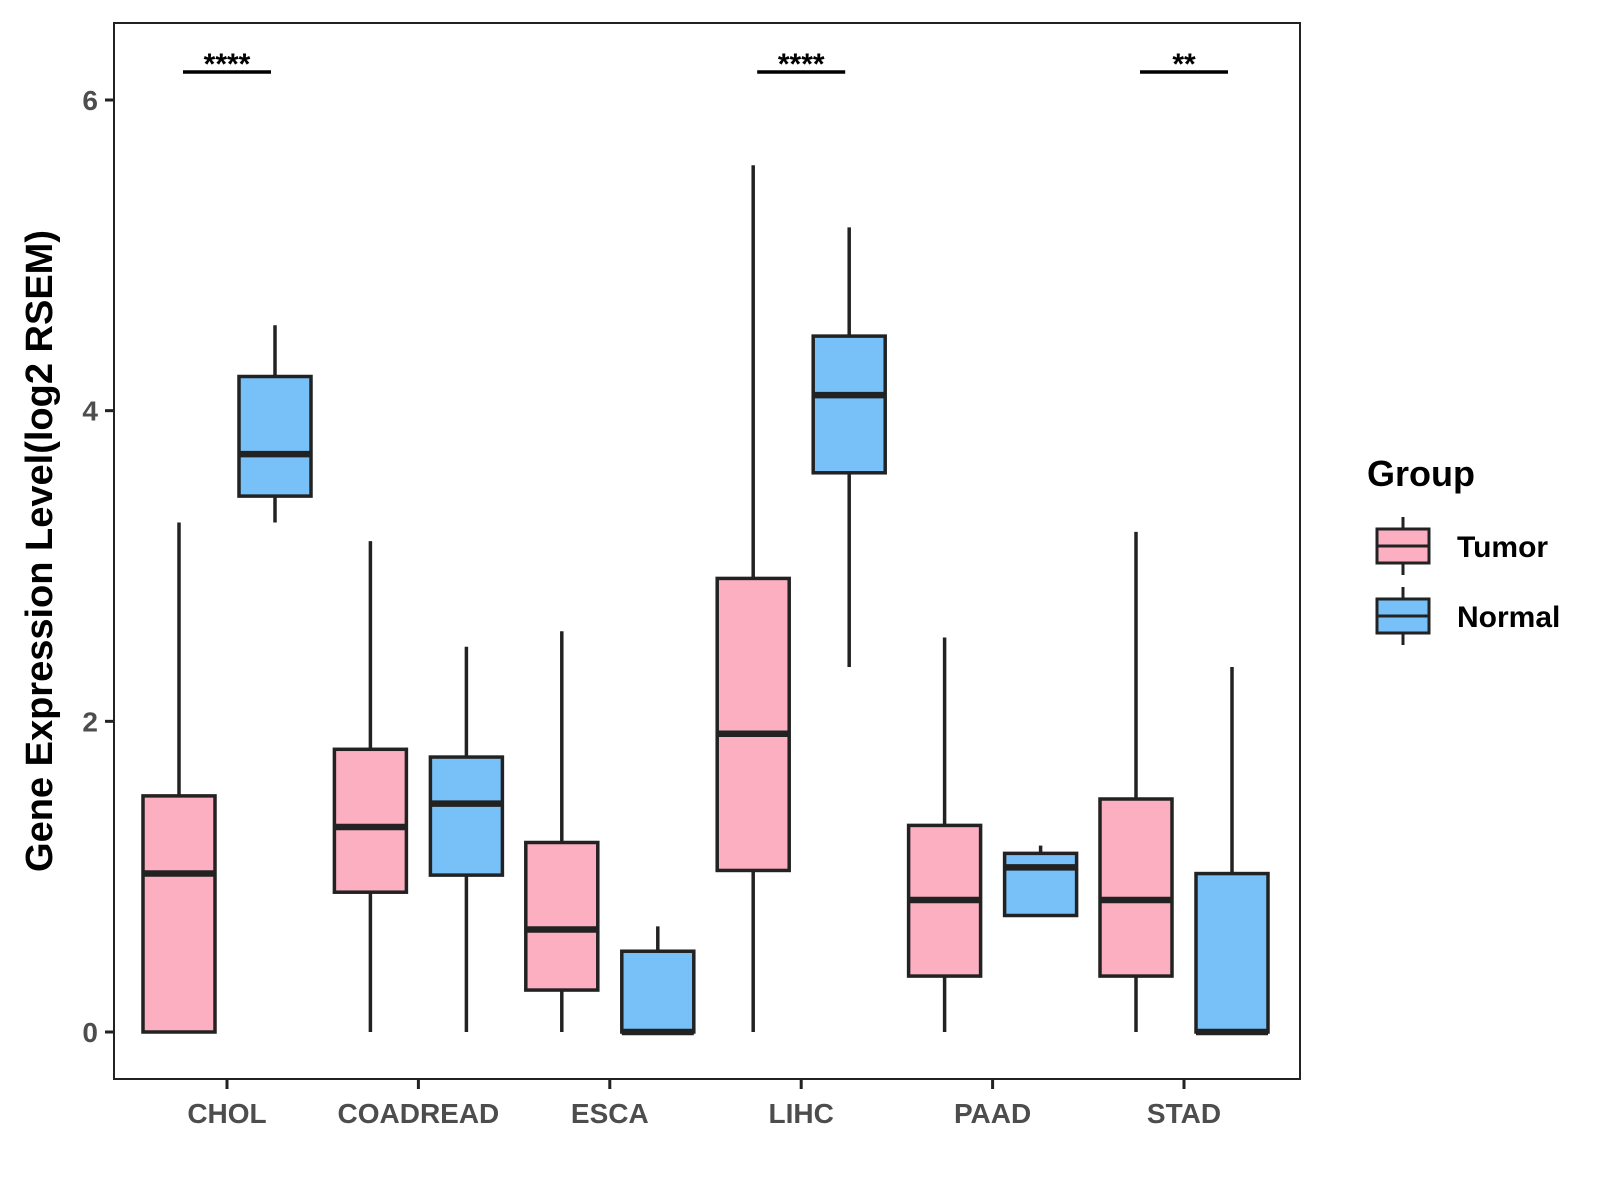 This screenshot has height=1200, width=1600. I want to click on box-tumor-stad, so click(1136, 781).